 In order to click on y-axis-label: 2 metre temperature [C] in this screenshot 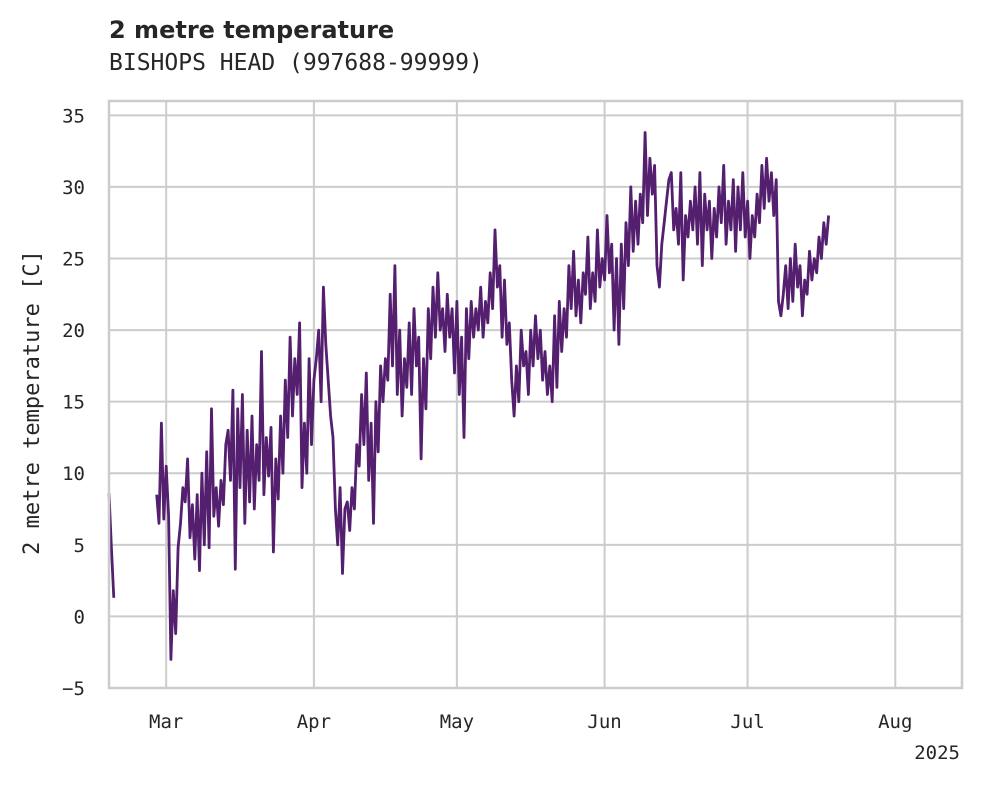, I will do `click(32, 402)`.